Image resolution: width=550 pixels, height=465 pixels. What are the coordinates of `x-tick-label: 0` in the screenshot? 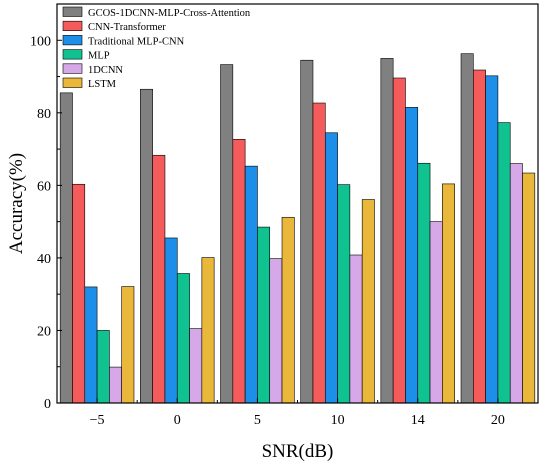 It's located at (177, 420).